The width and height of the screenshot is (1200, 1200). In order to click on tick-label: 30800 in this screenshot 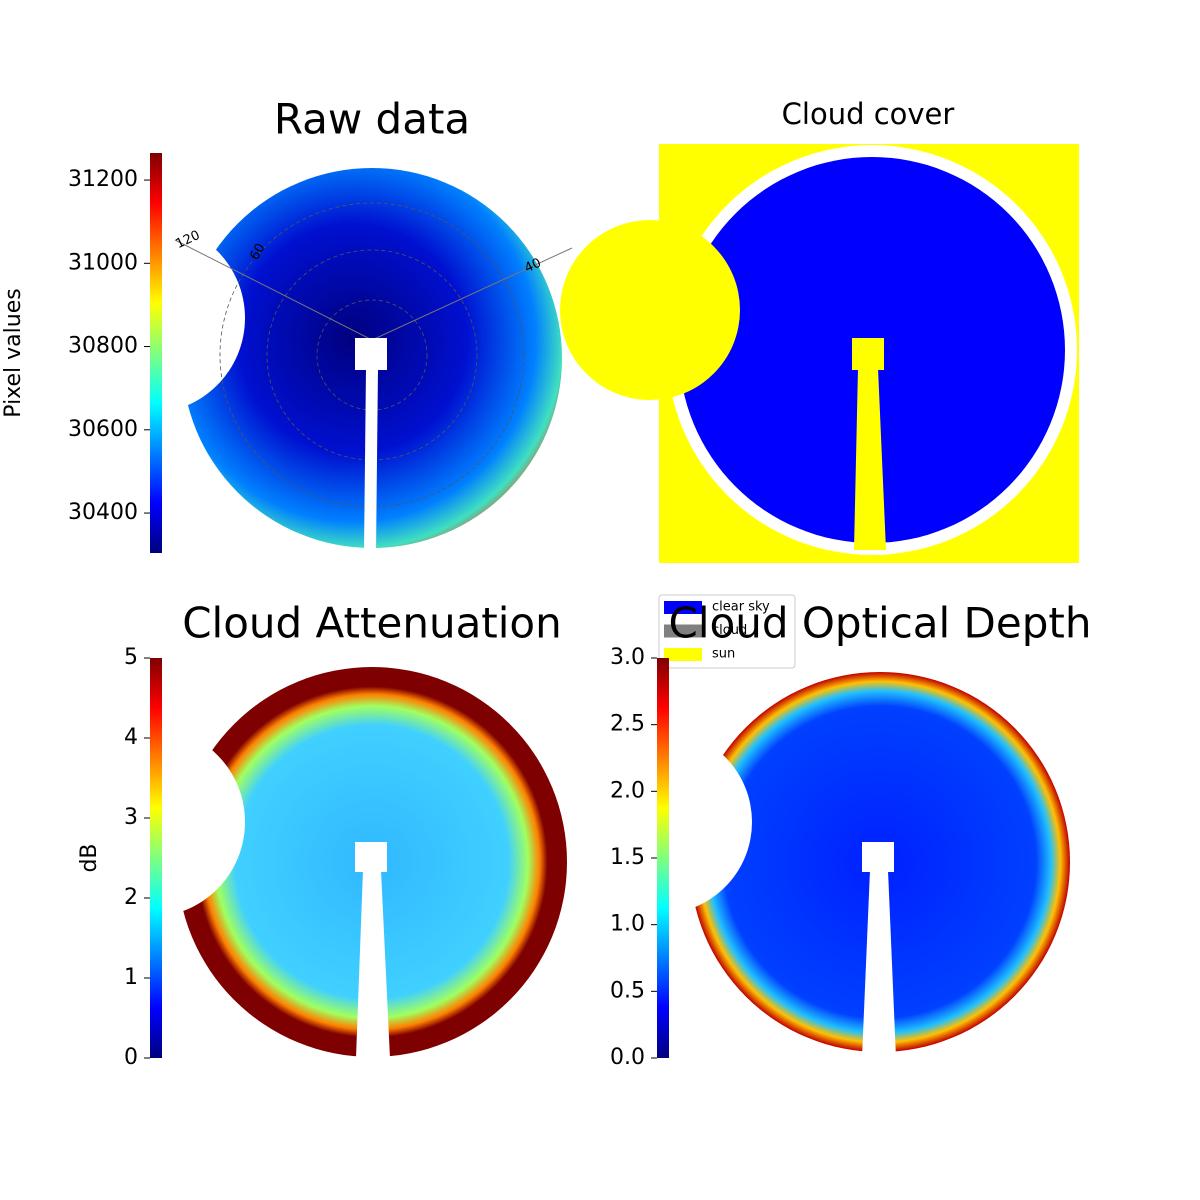, I will do `click(103, 346)`.